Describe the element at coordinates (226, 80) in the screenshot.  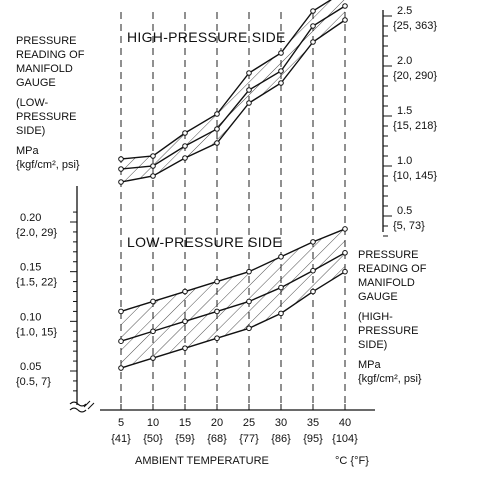
I see `high-side-upper-line` at that location.